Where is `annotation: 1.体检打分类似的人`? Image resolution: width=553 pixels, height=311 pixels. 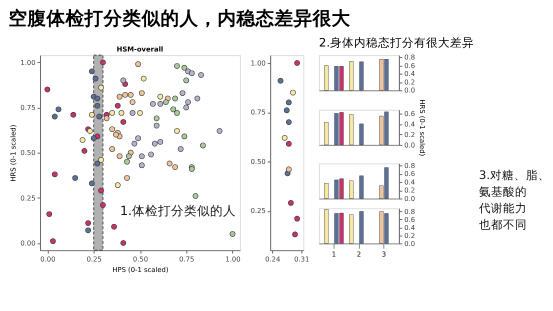
annotation: 1.体检打分类似的人 is located at coordinates (178, 210).